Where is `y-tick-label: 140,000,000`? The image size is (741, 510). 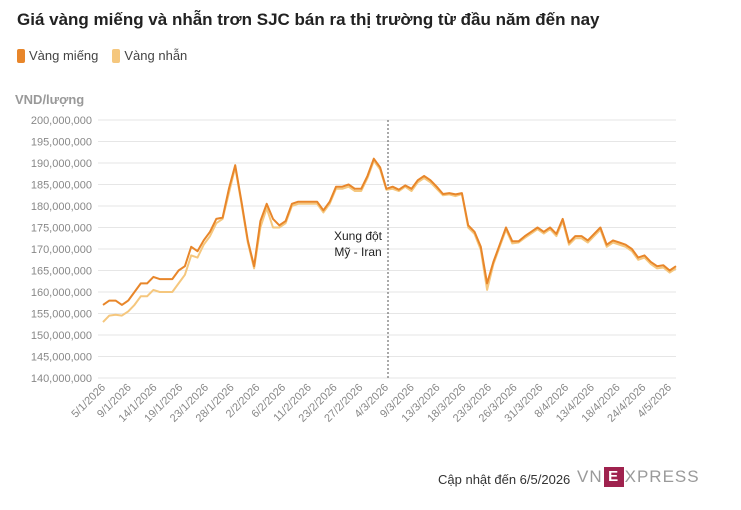 y-tick-label: 140,000,000 is located at coordinates (61, 379).